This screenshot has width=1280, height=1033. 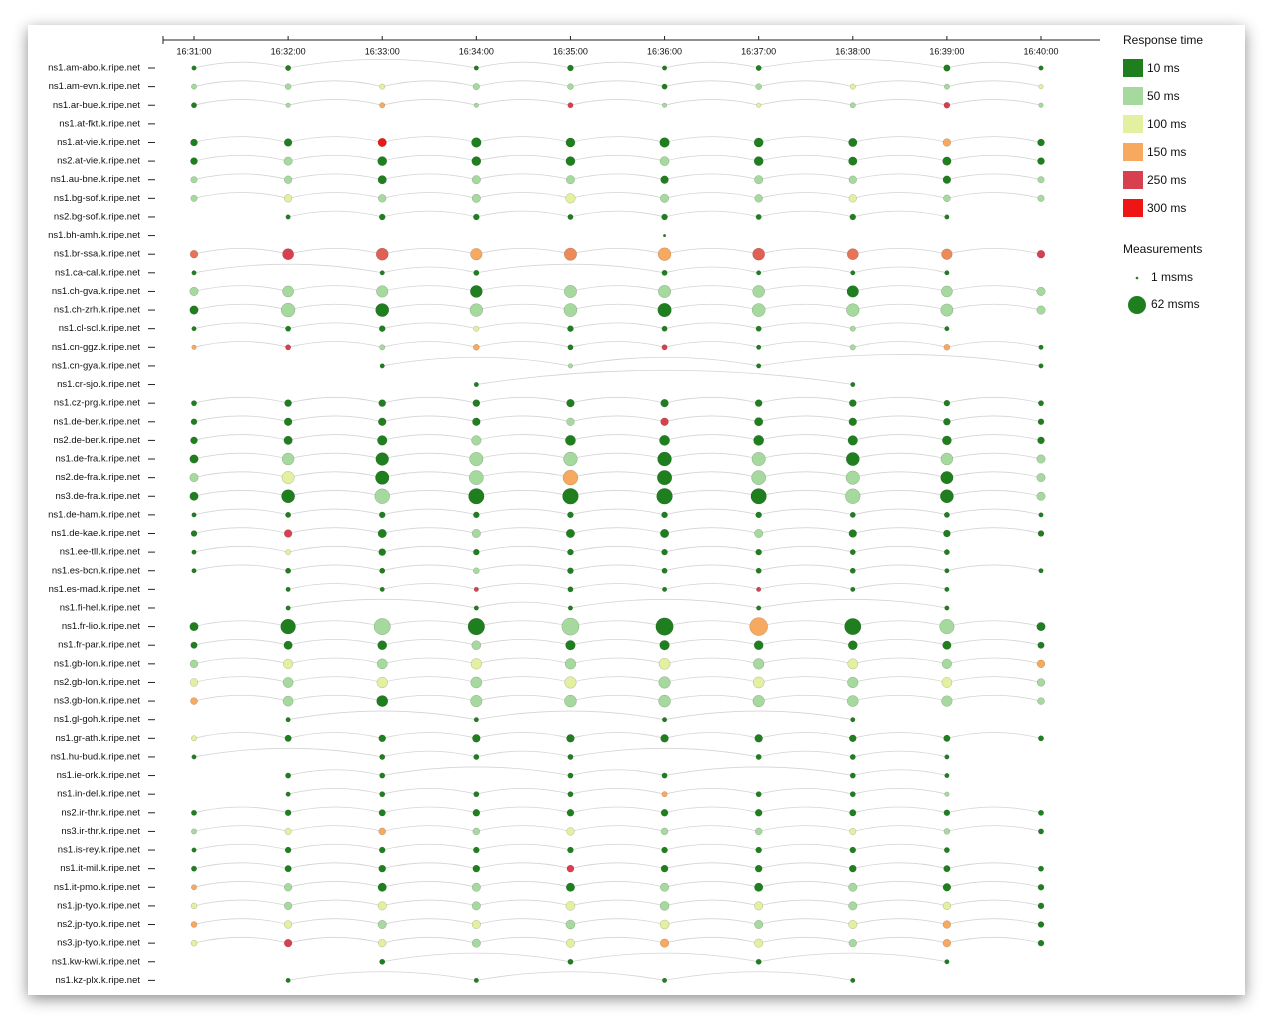 What do you see at coordinates (96, 570) in the screenshot?
I see `row-label: ns1.es-bcn.k.ripe.net` at bounding box center [96, 570].